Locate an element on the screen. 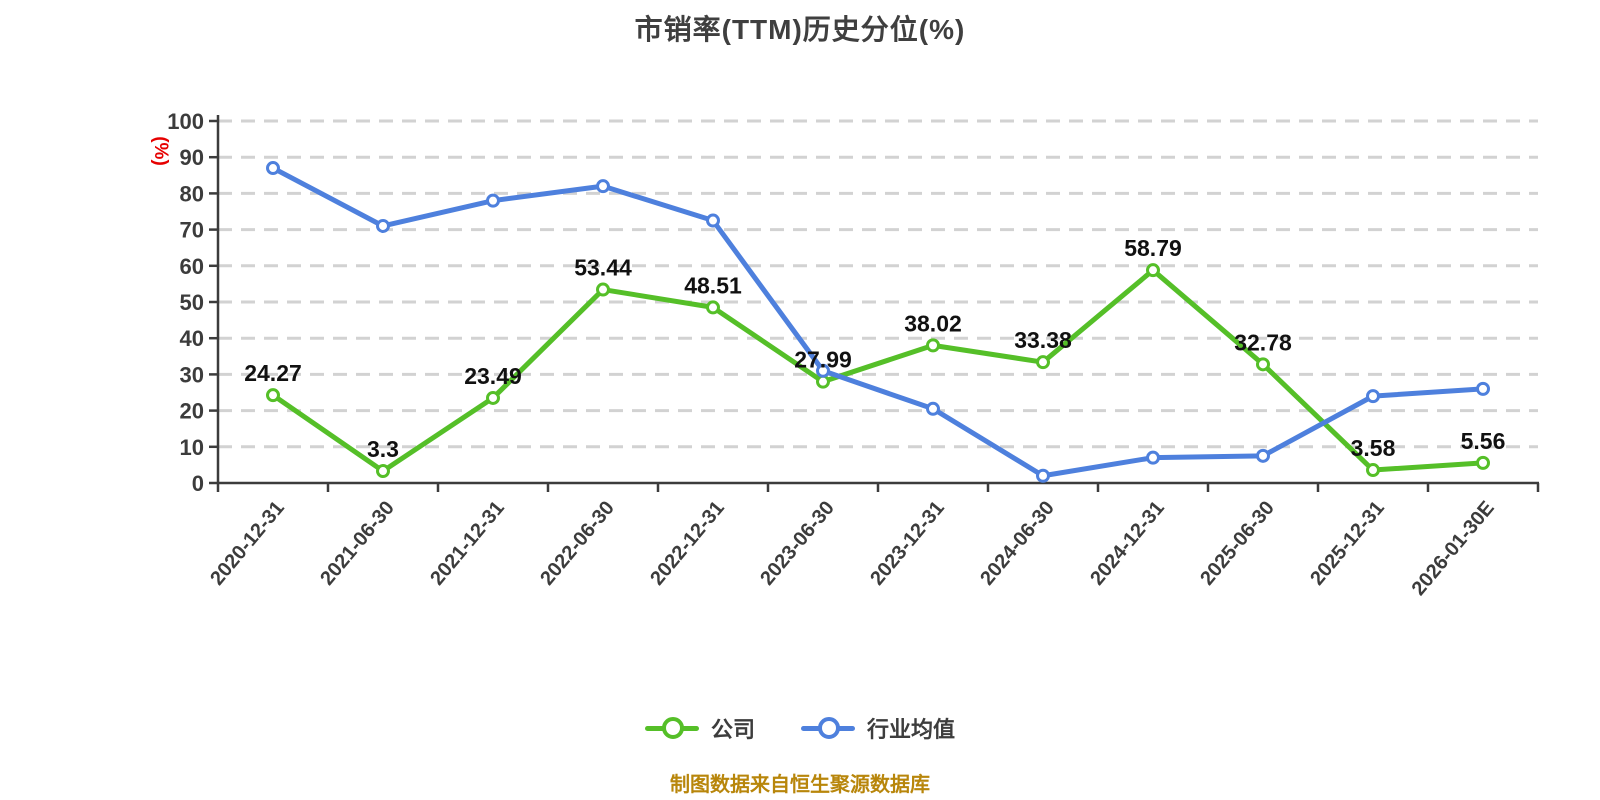  legend-label-industry-average: 行业均值 is located at coordinates (911, 729).